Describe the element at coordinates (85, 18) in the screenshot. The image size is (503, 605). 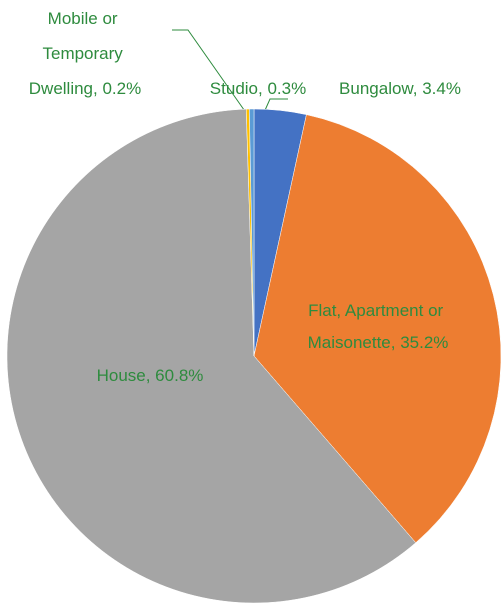
I see `label-line: Mobile or` at that location.